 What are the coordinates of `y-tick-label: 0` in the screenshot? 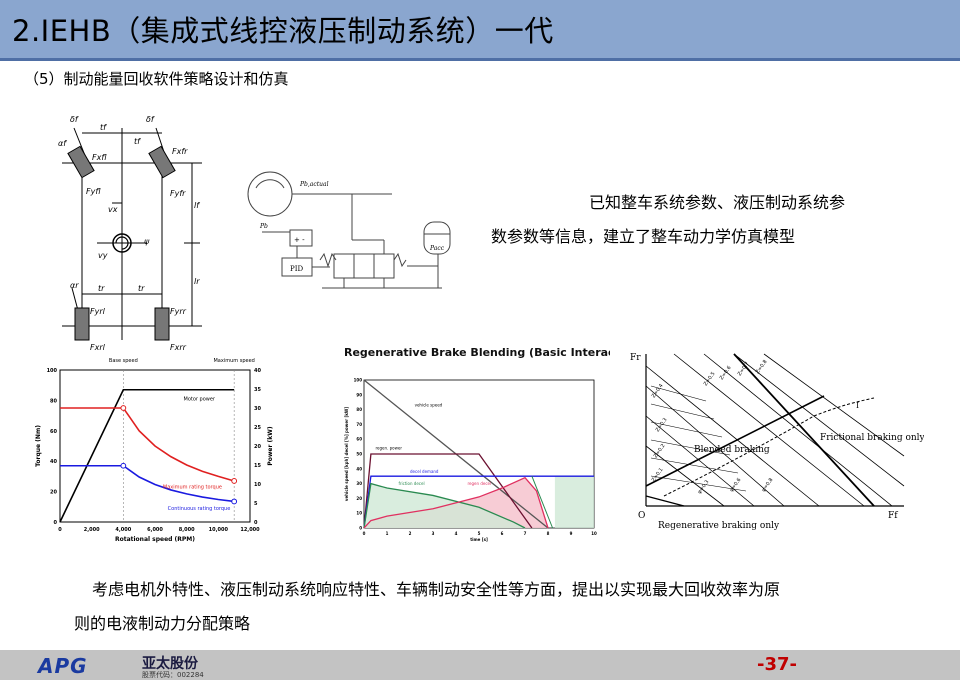 It's located at (56, 523).